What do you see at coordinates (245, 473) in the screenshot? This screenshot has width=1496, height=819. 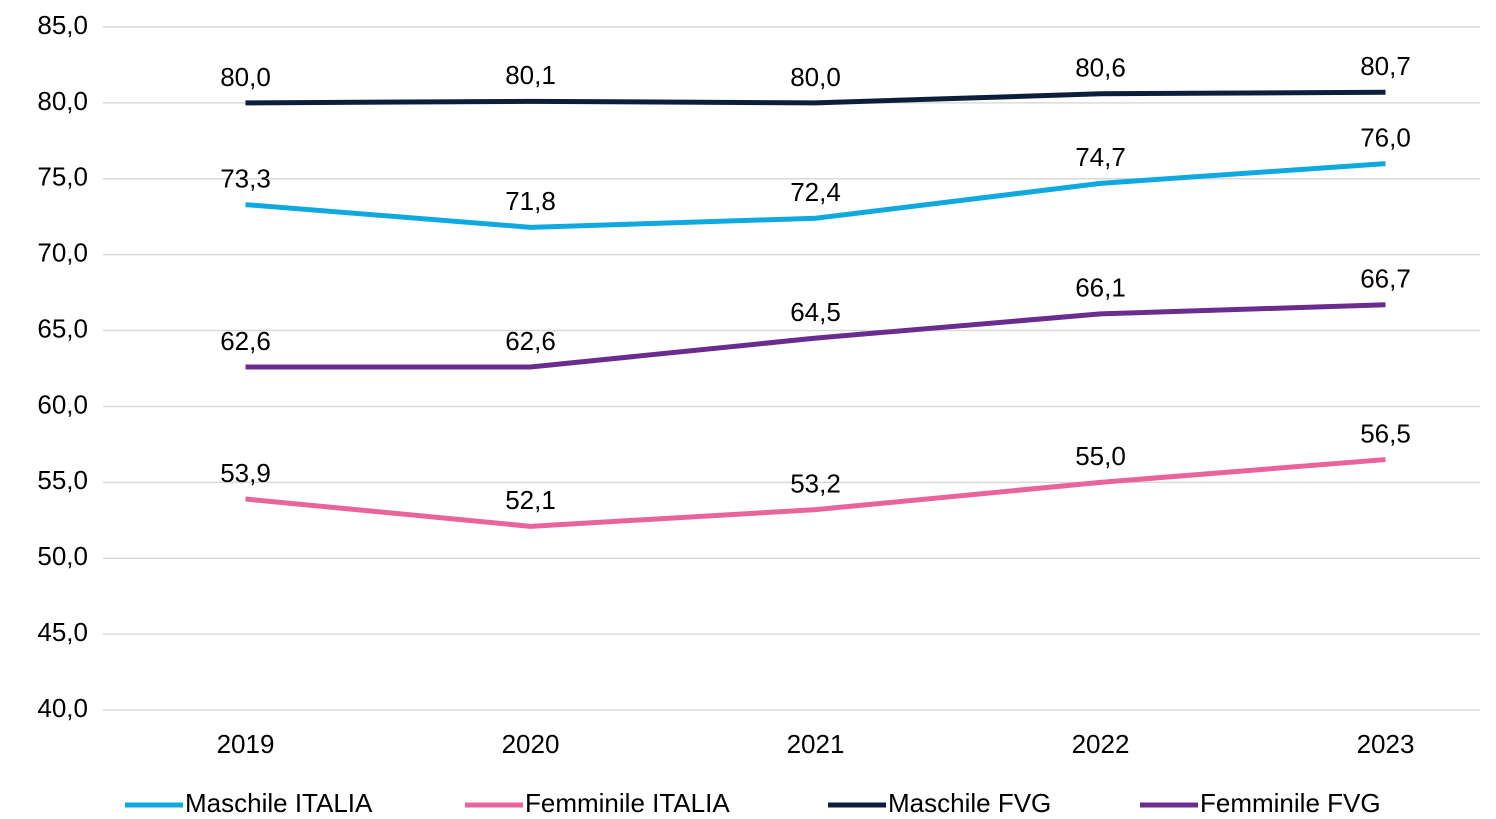 I see `data-label: 53,9` at bounding box center [245, 473].